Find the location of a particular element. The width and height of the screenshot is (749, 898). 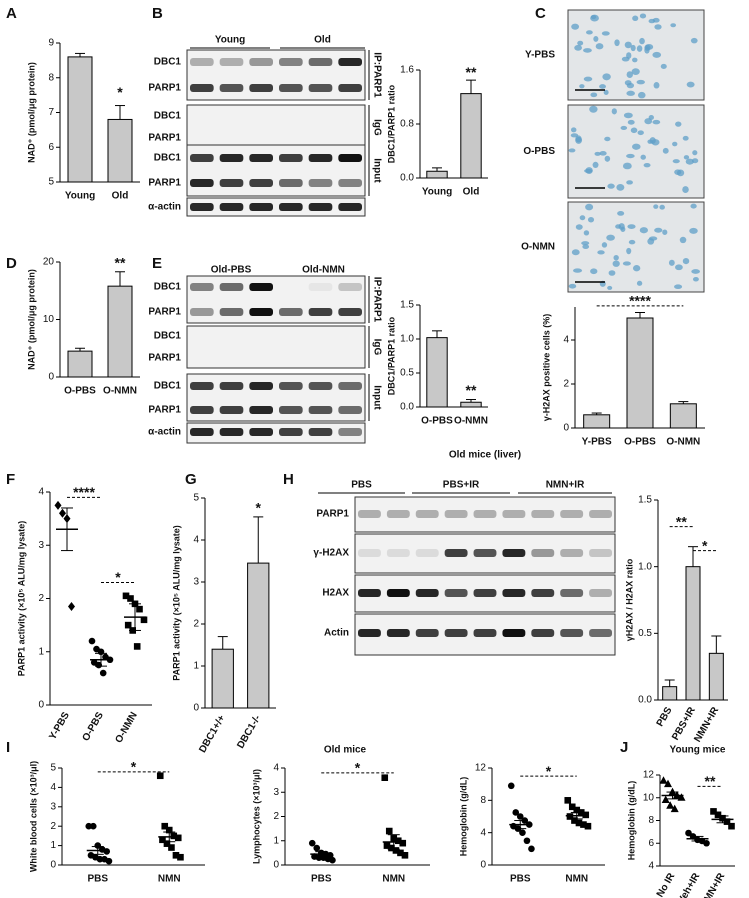

y-tick-label: 6 is located at coordinates (51, 147).